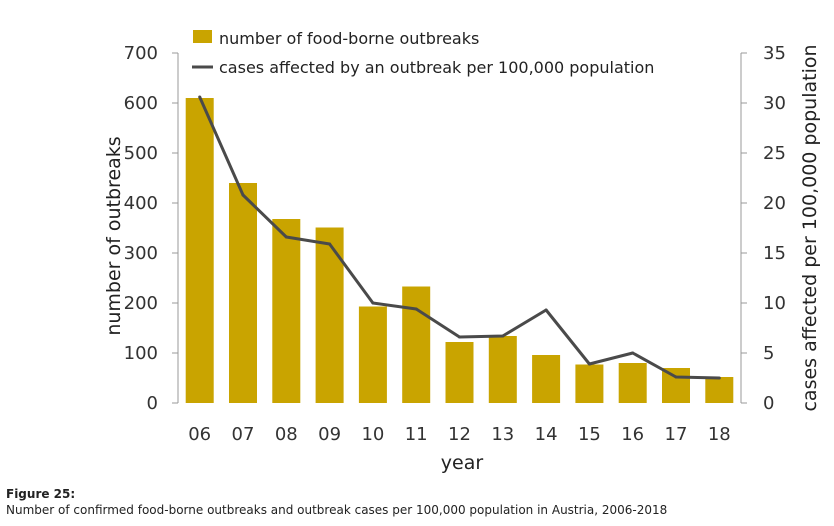 This screenshot has height=526, width=834. Describe the element at coordinates (502, 434) in the screenshot. I see `x-tick-label: 13` at that location.